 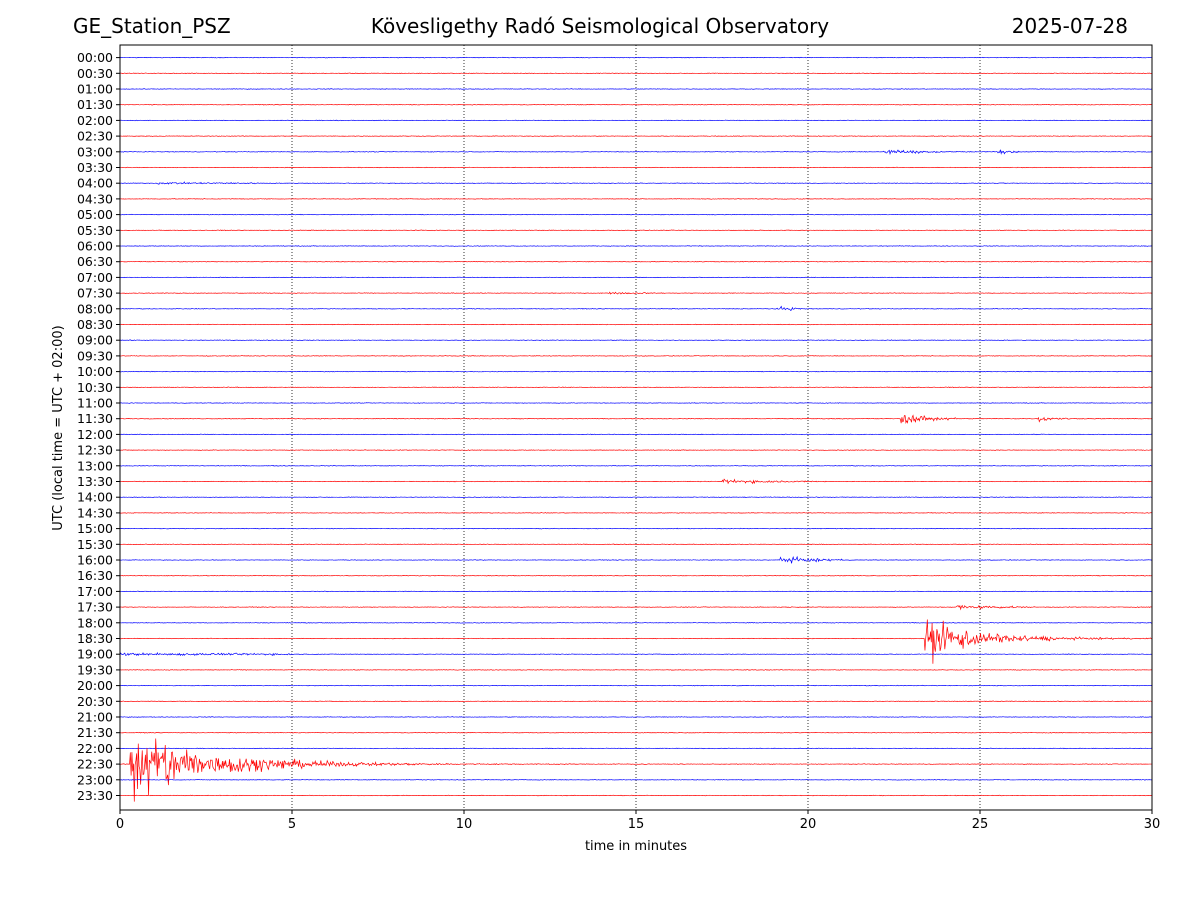 I want to click on row-label: 03:00, so click(x=95, y=151).